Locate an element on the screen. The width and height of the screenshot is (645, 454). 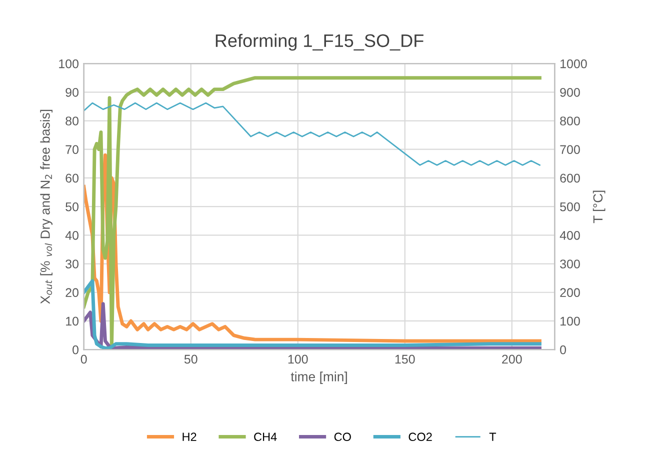
y-tick-label: 0 is located at coordinates (75, 349).